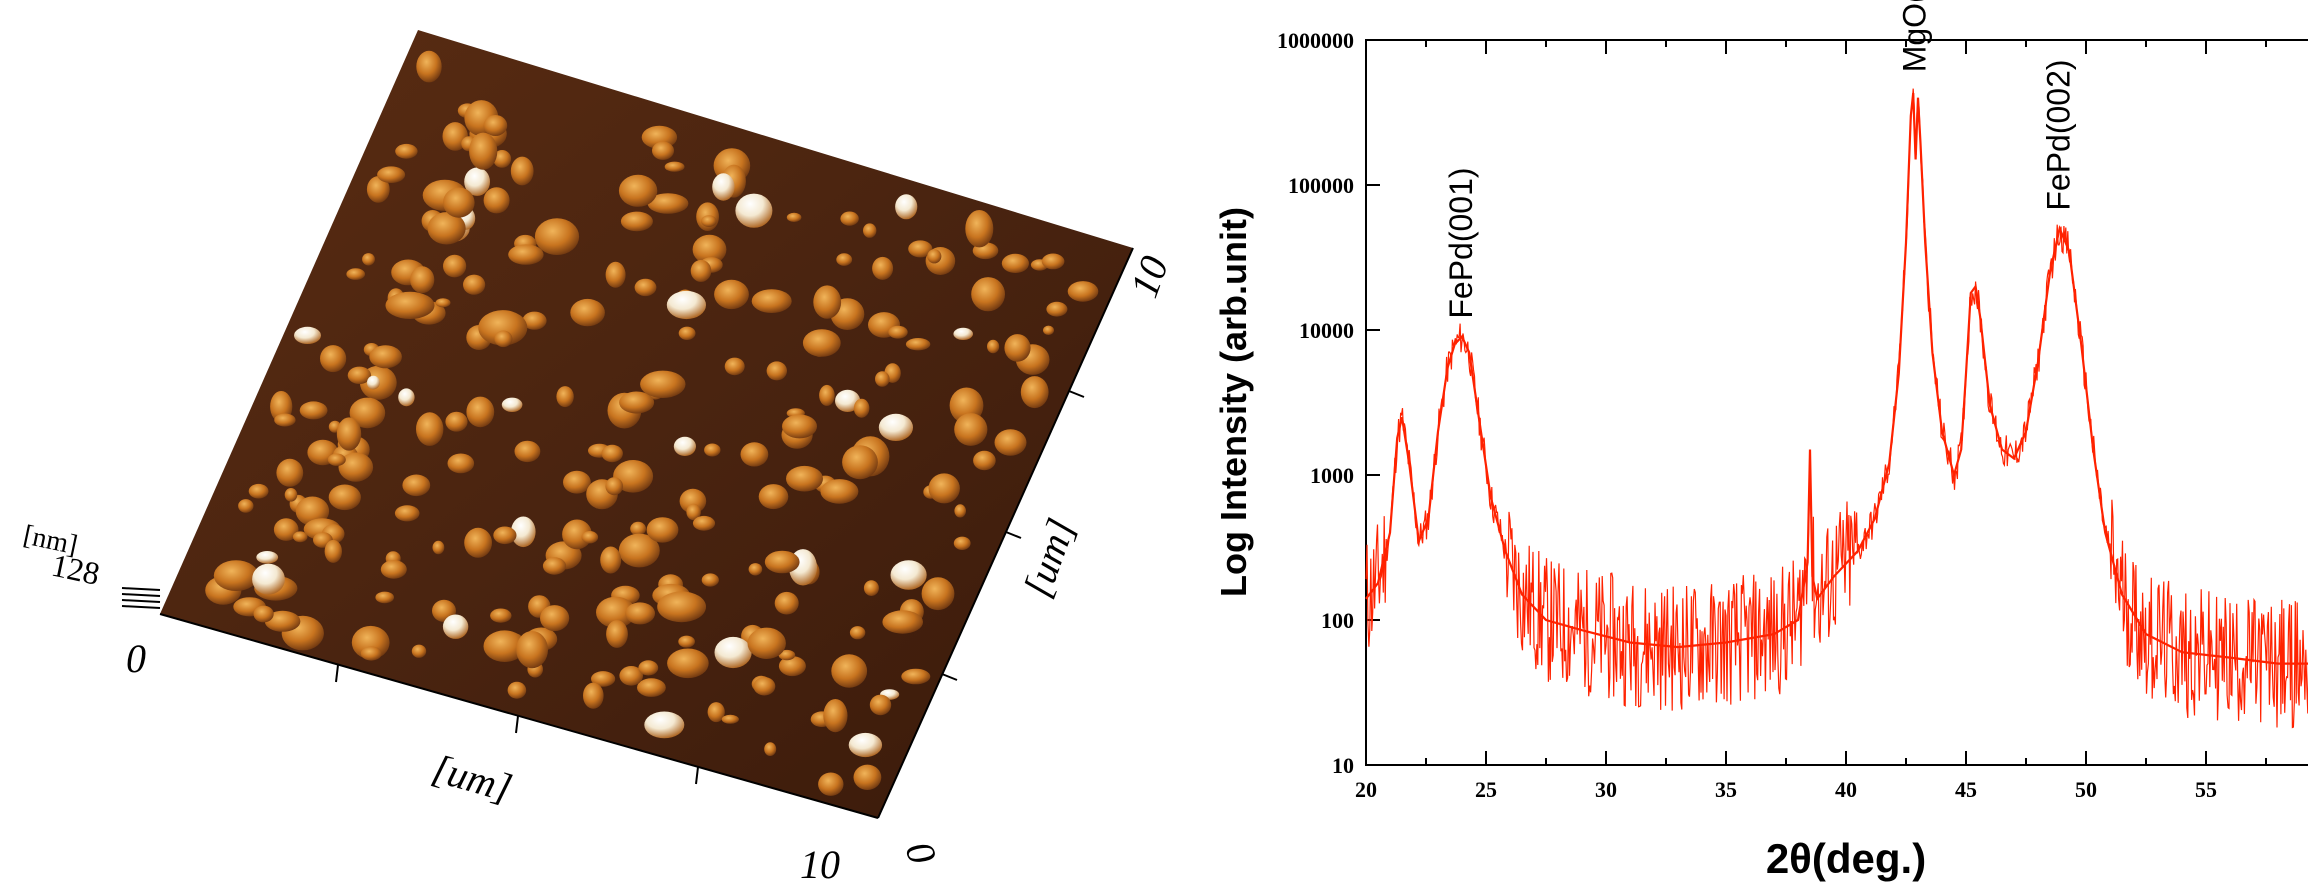  I want to click on peak-annotation: MgO(200), so click(1915, 36).